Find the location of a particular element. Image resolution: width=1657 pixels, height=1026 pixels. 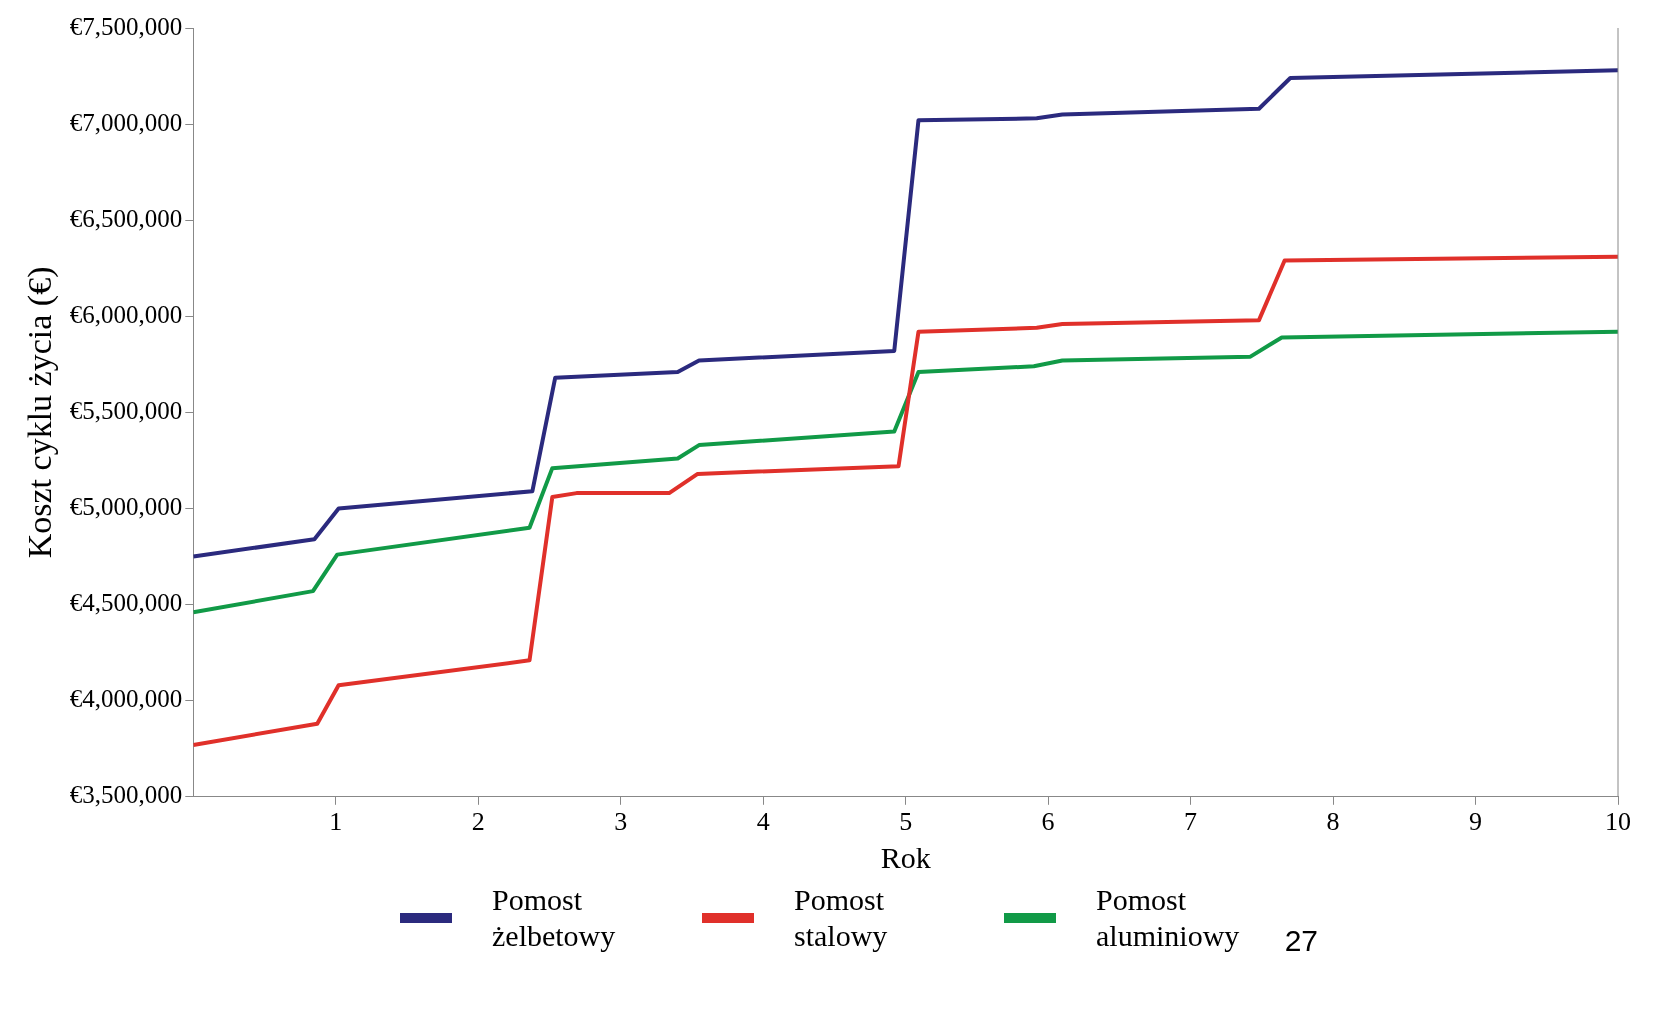

x-tick-label: 5 is located at coordinates (906, 822).